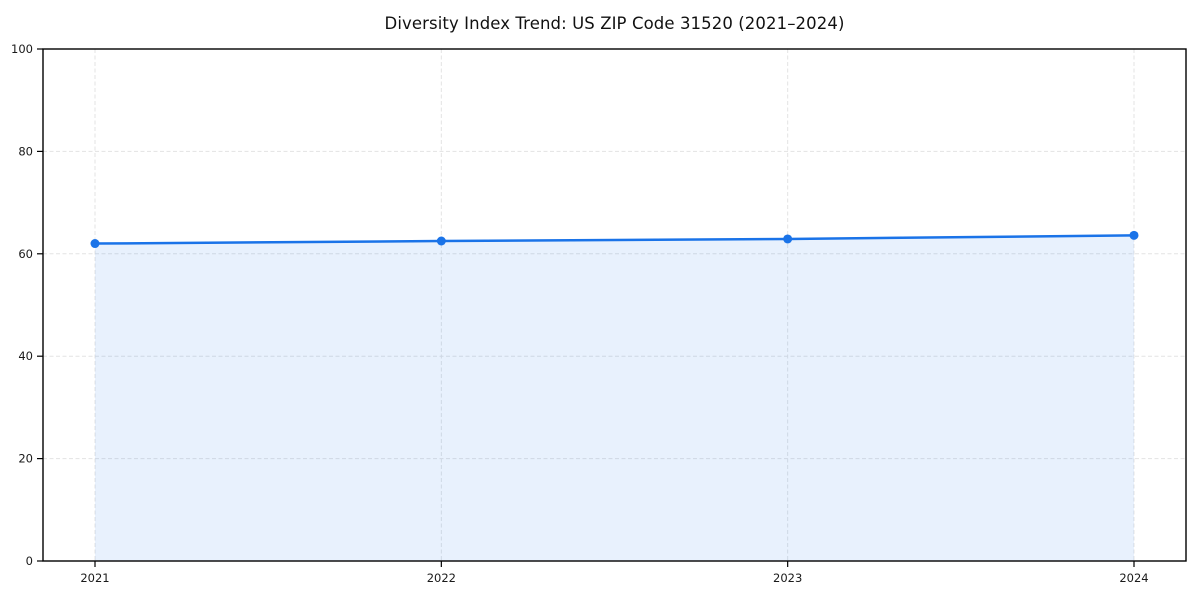  Describe the element at coordinates (787, 578) in the screenshot. I see `x-tick-label: 2023` at that location.